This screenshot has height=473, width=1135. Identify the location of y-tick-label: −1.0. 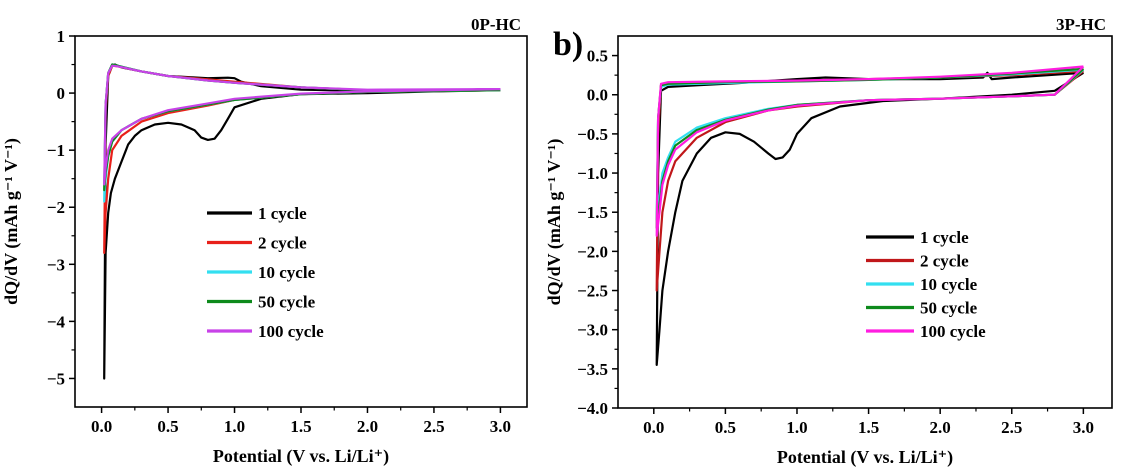
(592, 173).